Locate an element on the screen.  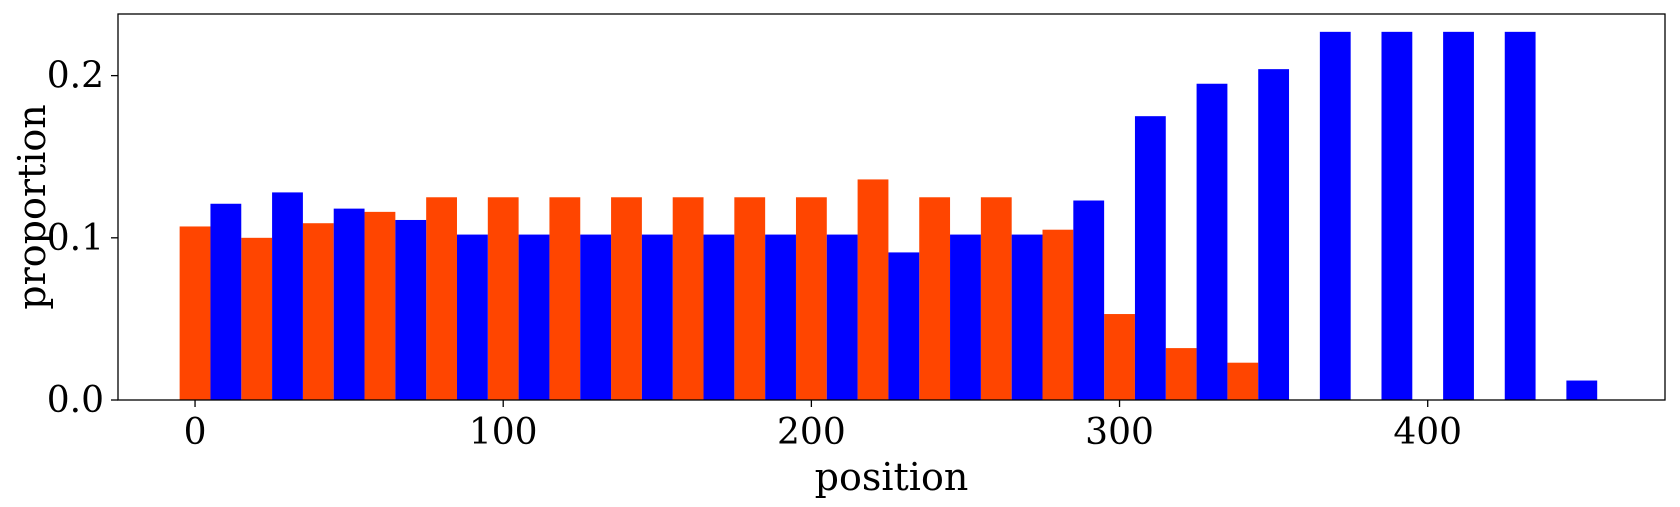
x-tick-label: 100 is located at coordinates (503, 432).